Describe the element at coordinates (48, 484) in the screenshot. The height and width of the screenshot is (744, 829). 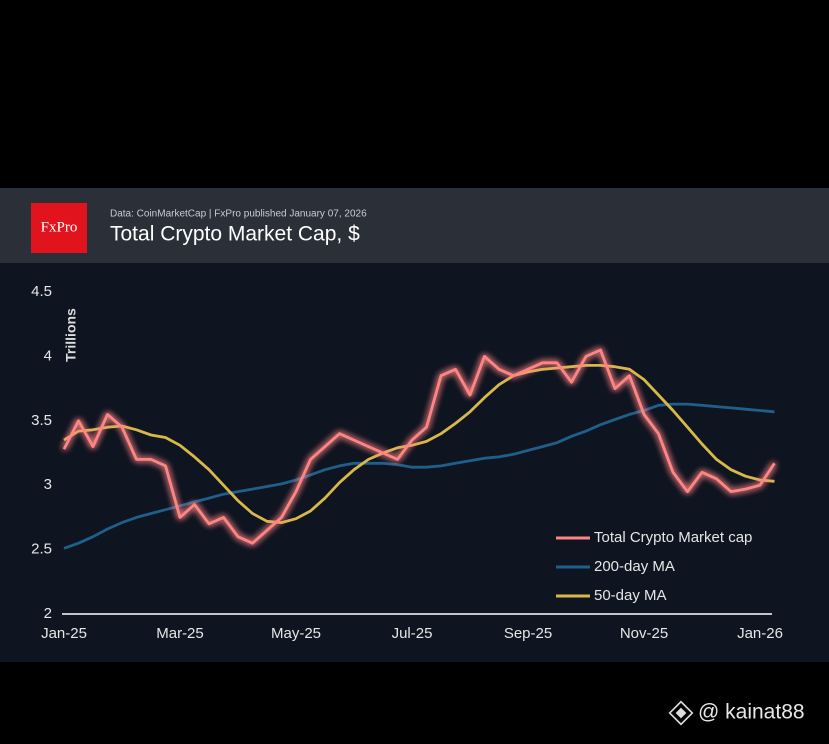
I see `y-tick-label: 3` at that location.